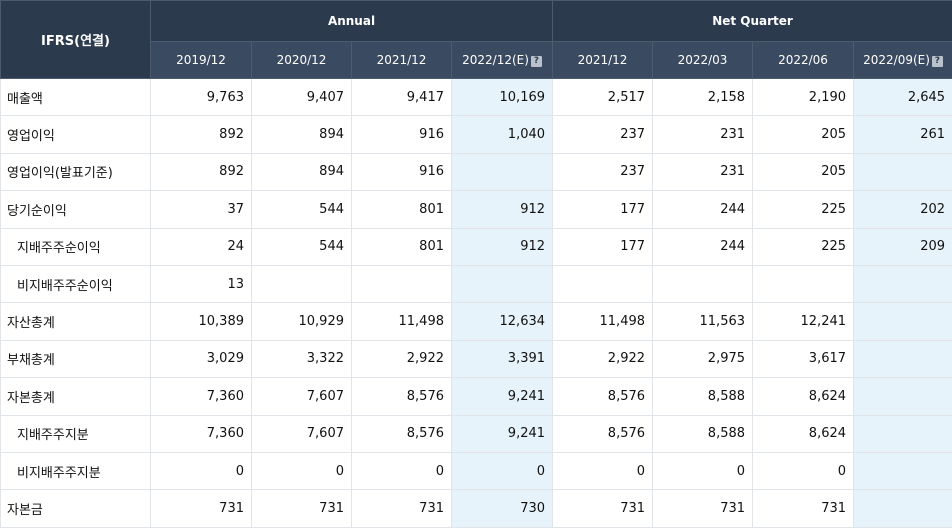  I want to click on period-header-estimate: 2022/12(E)?, so click(502, 60).